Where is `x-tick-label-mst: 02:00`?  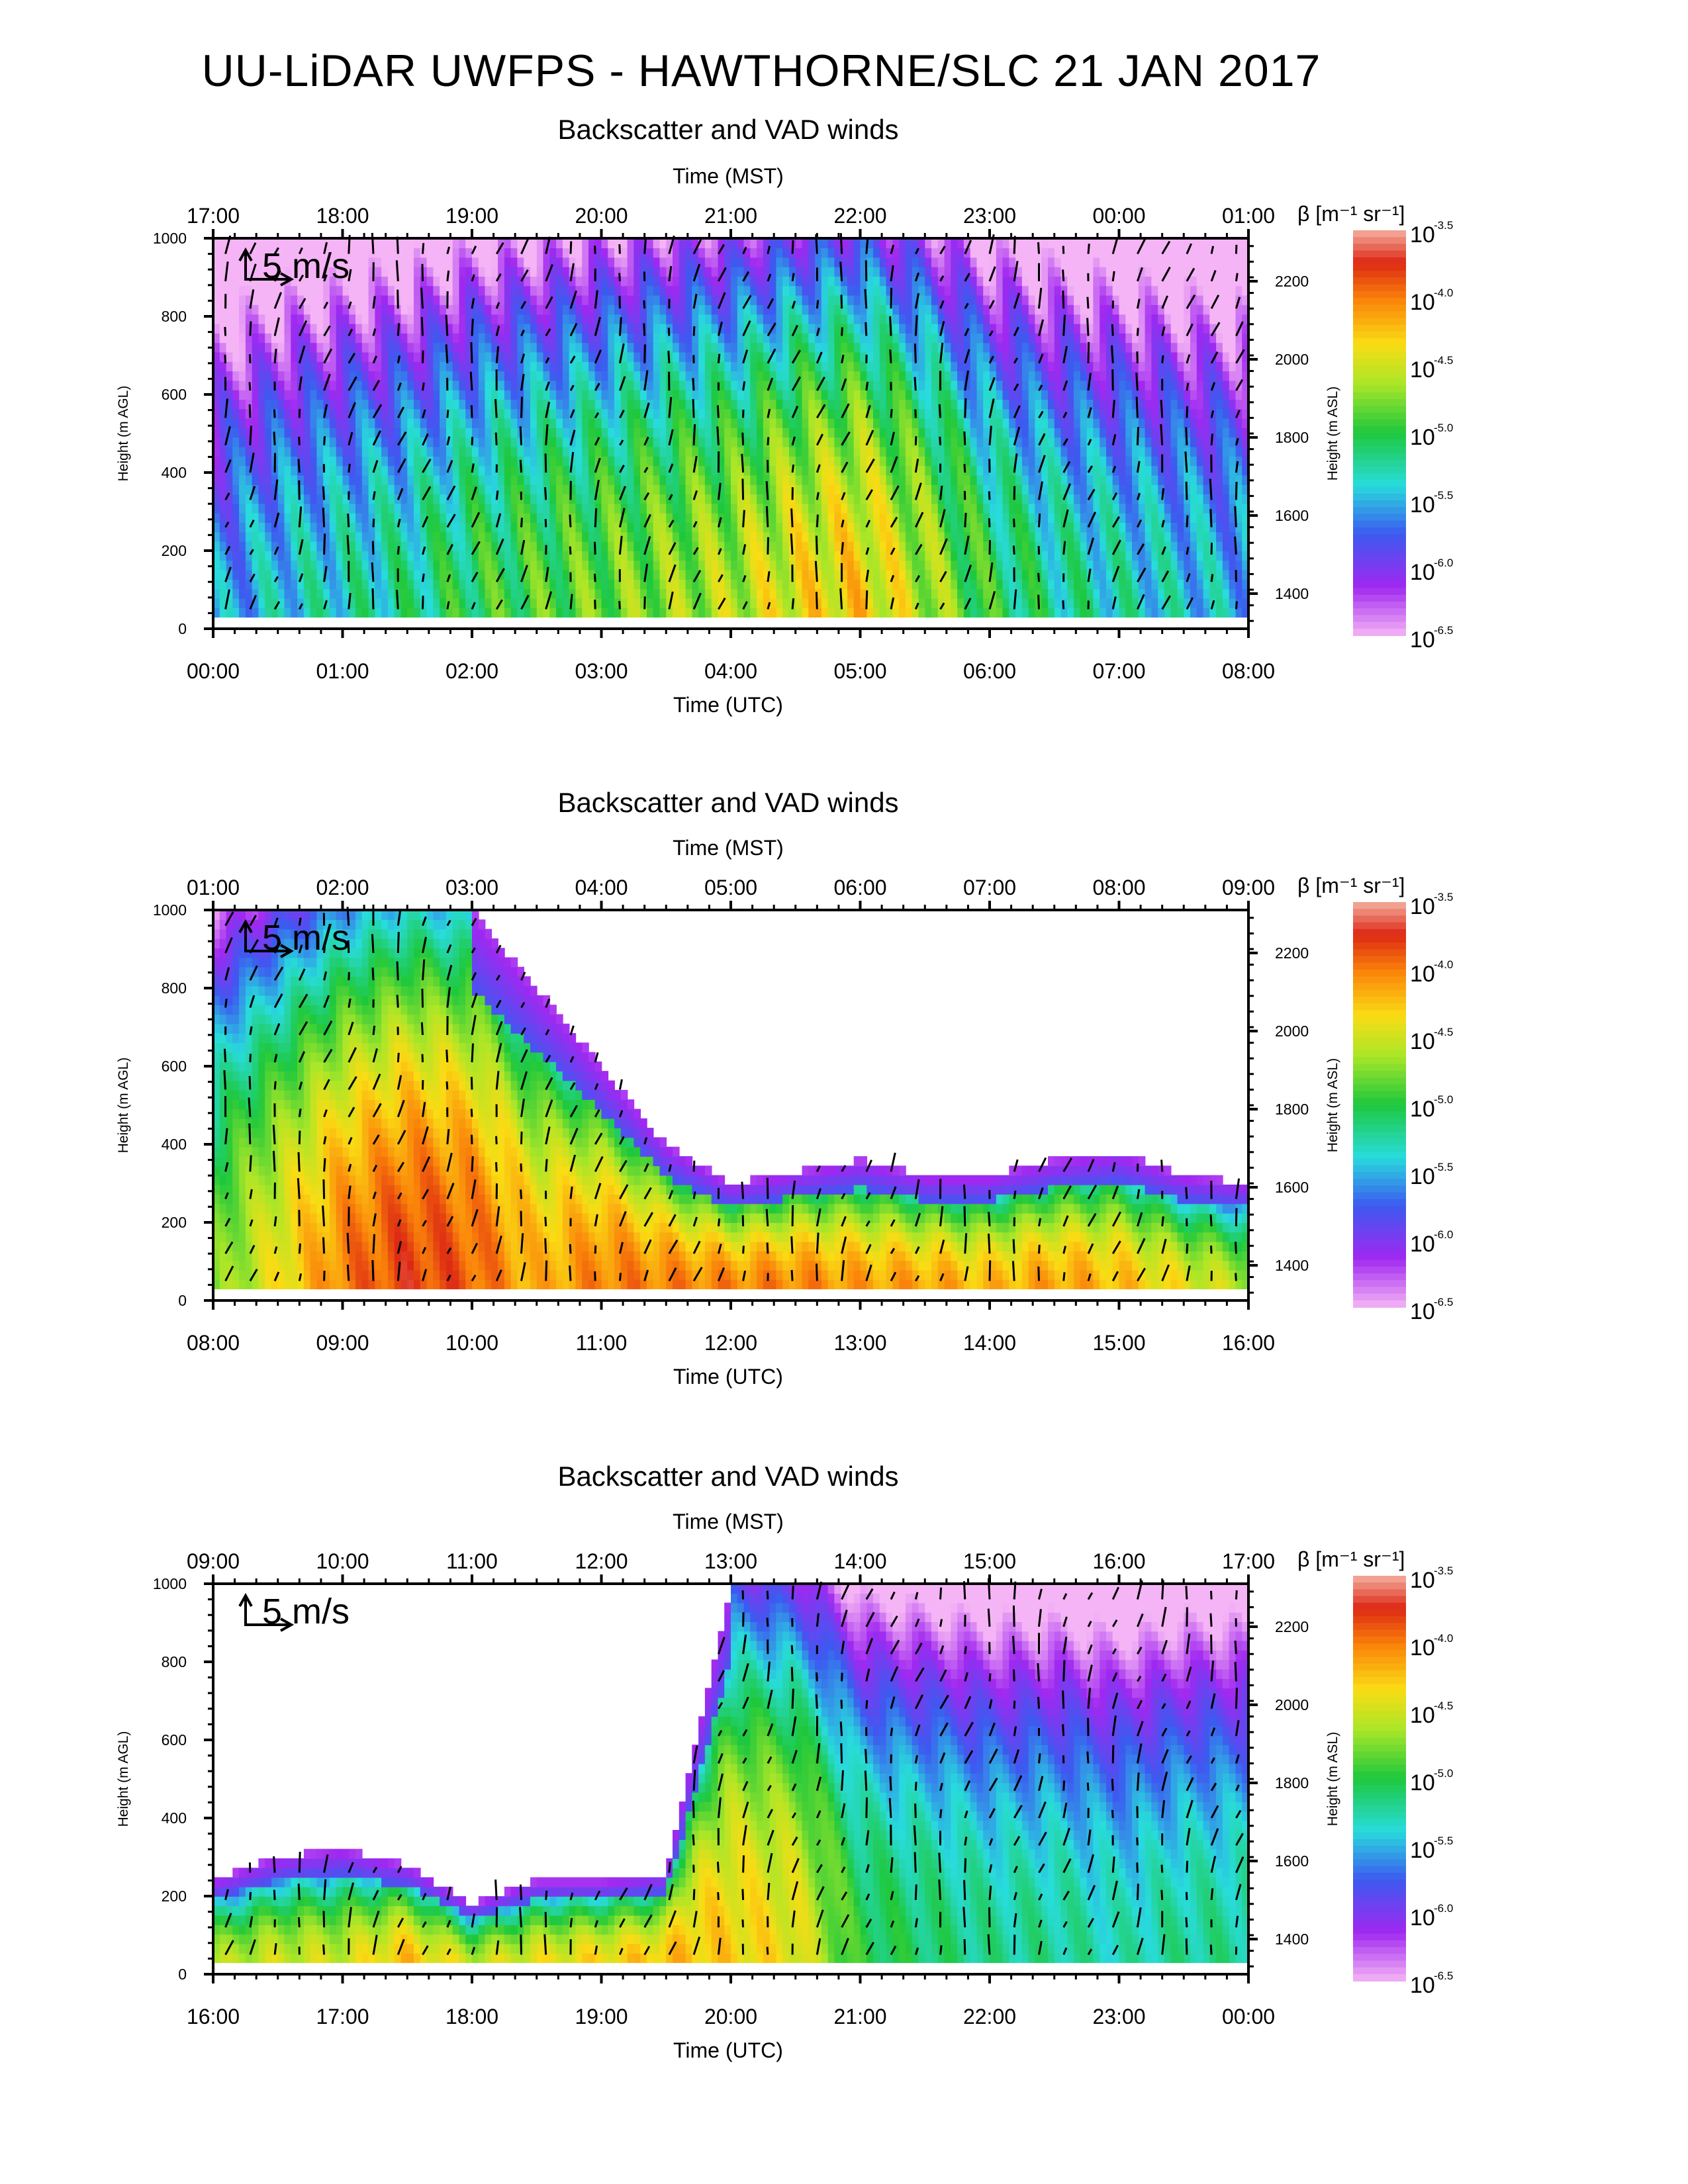
x-tick-label-mst: 02:00 is located at coordinates (342, 887).